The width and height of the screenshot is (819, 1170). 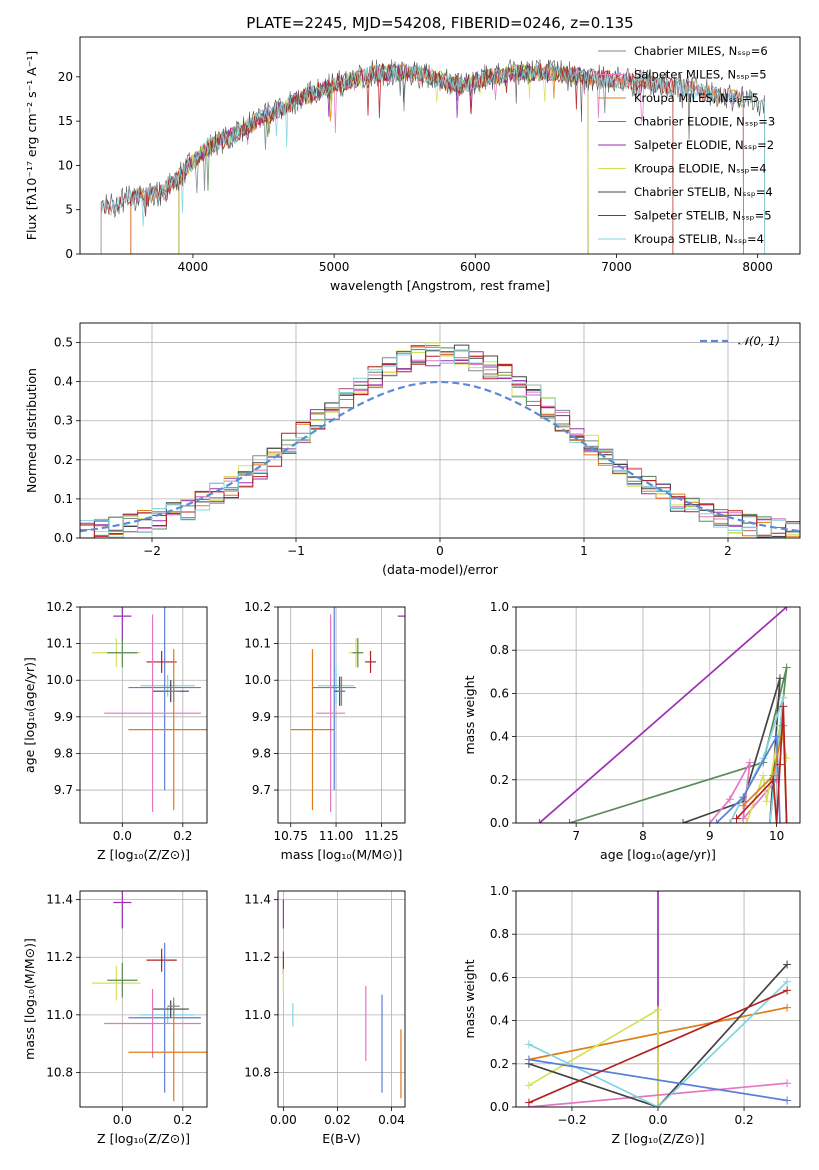 I want to click on x-axis-label: E(B-V), so click(x=341, y=1138).